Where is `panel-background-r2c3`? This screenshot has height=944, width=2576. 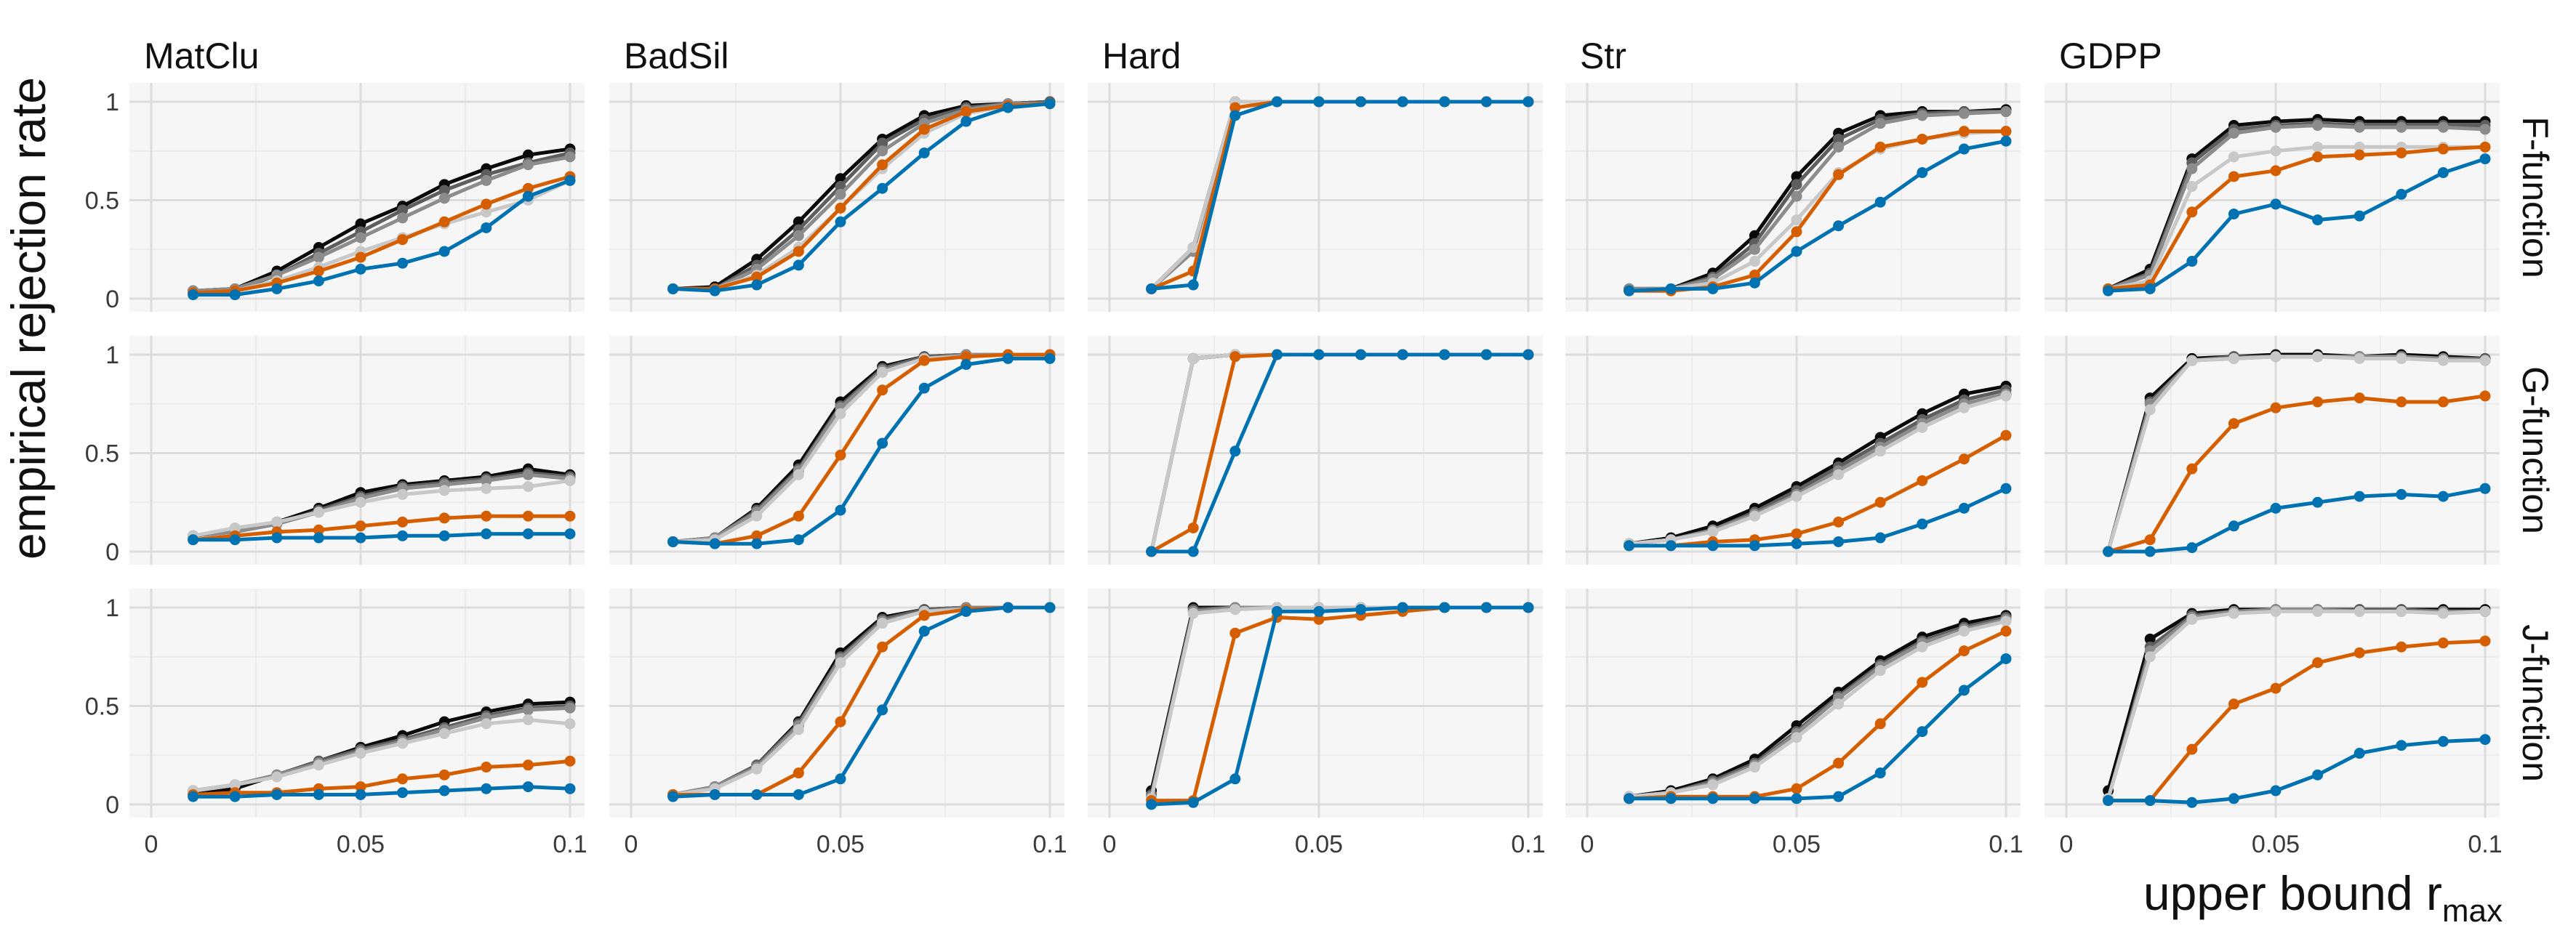 panel-background-r2c3 is located at coordinates (1793, 703).